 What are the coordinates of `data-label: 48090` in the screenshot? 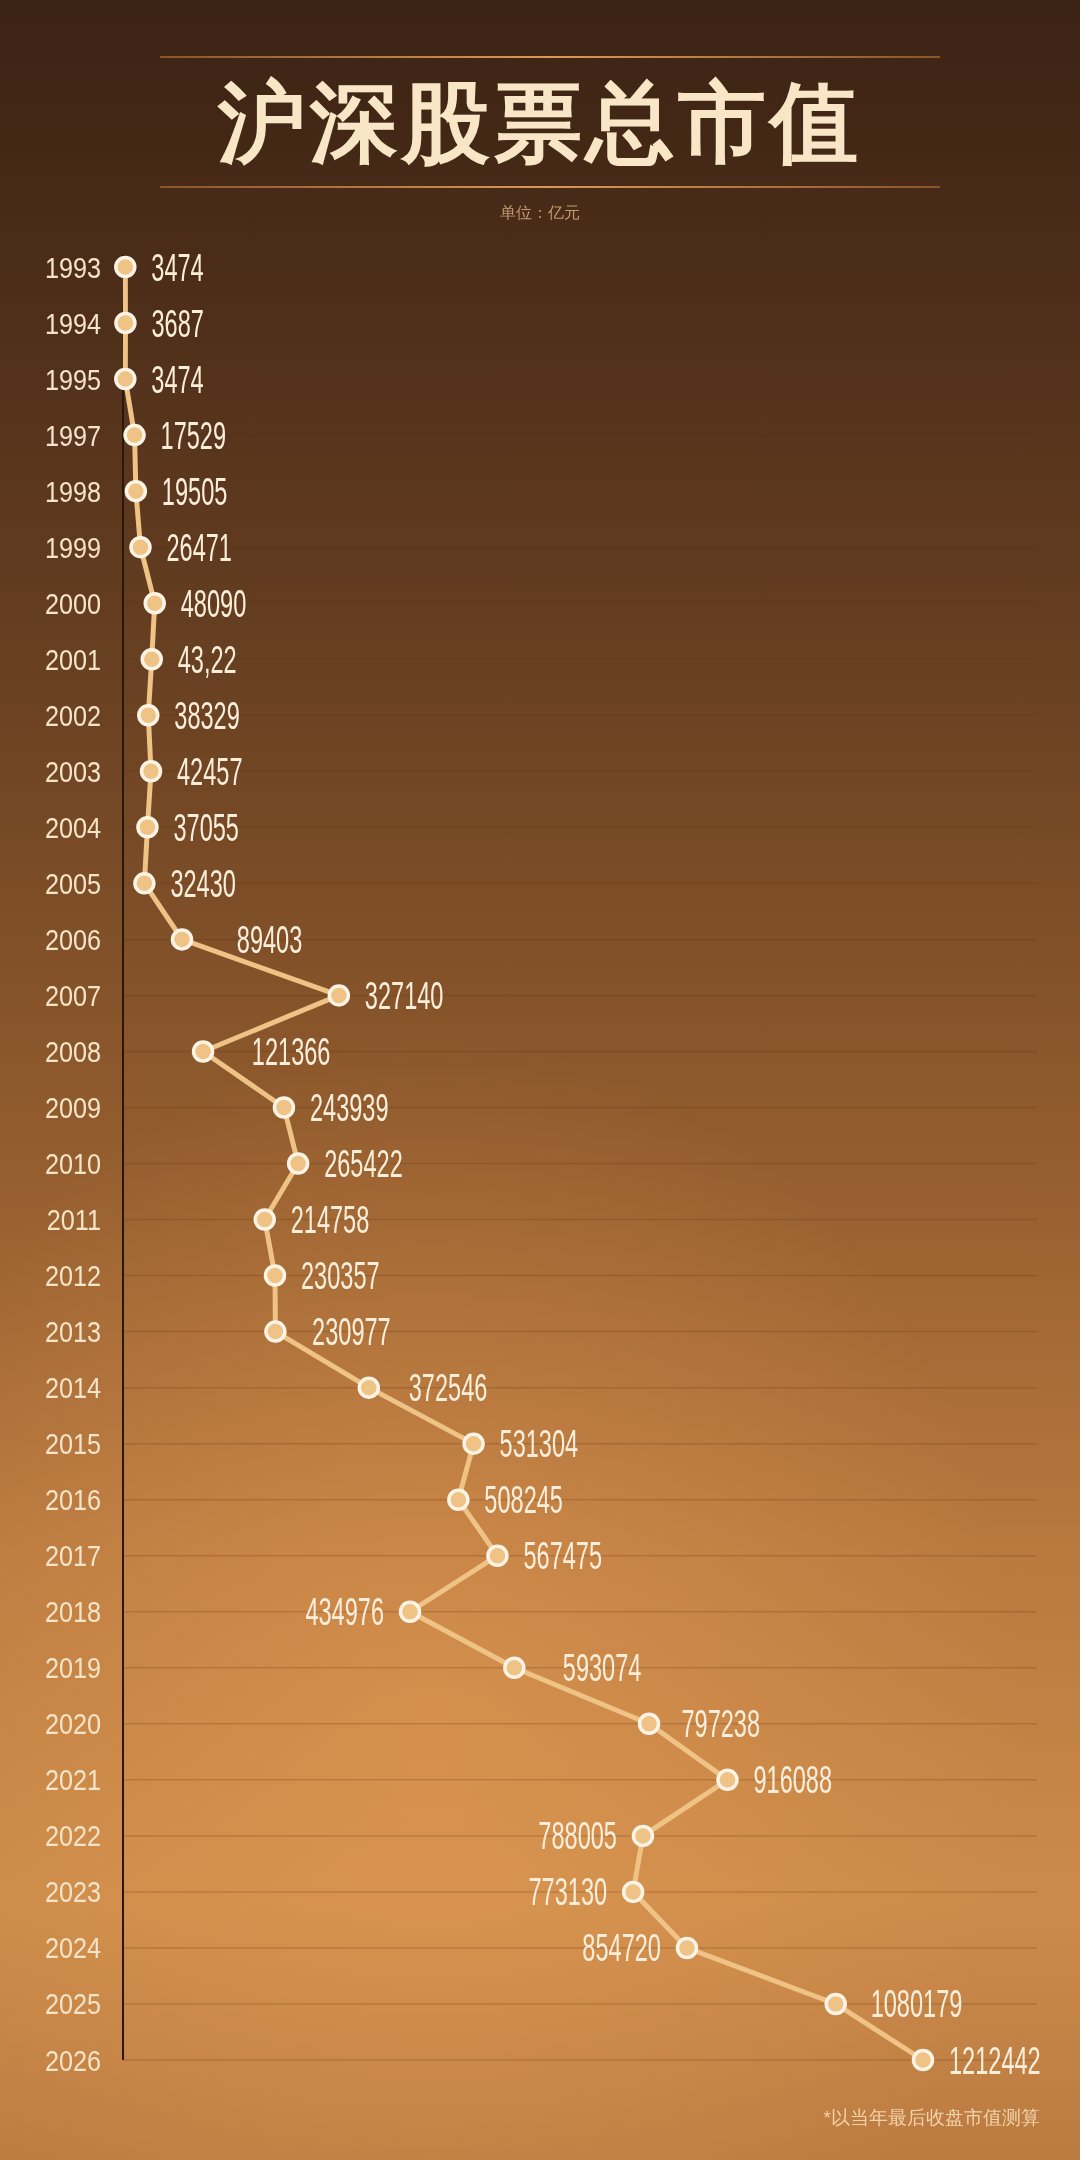 It's located at (213, 603).